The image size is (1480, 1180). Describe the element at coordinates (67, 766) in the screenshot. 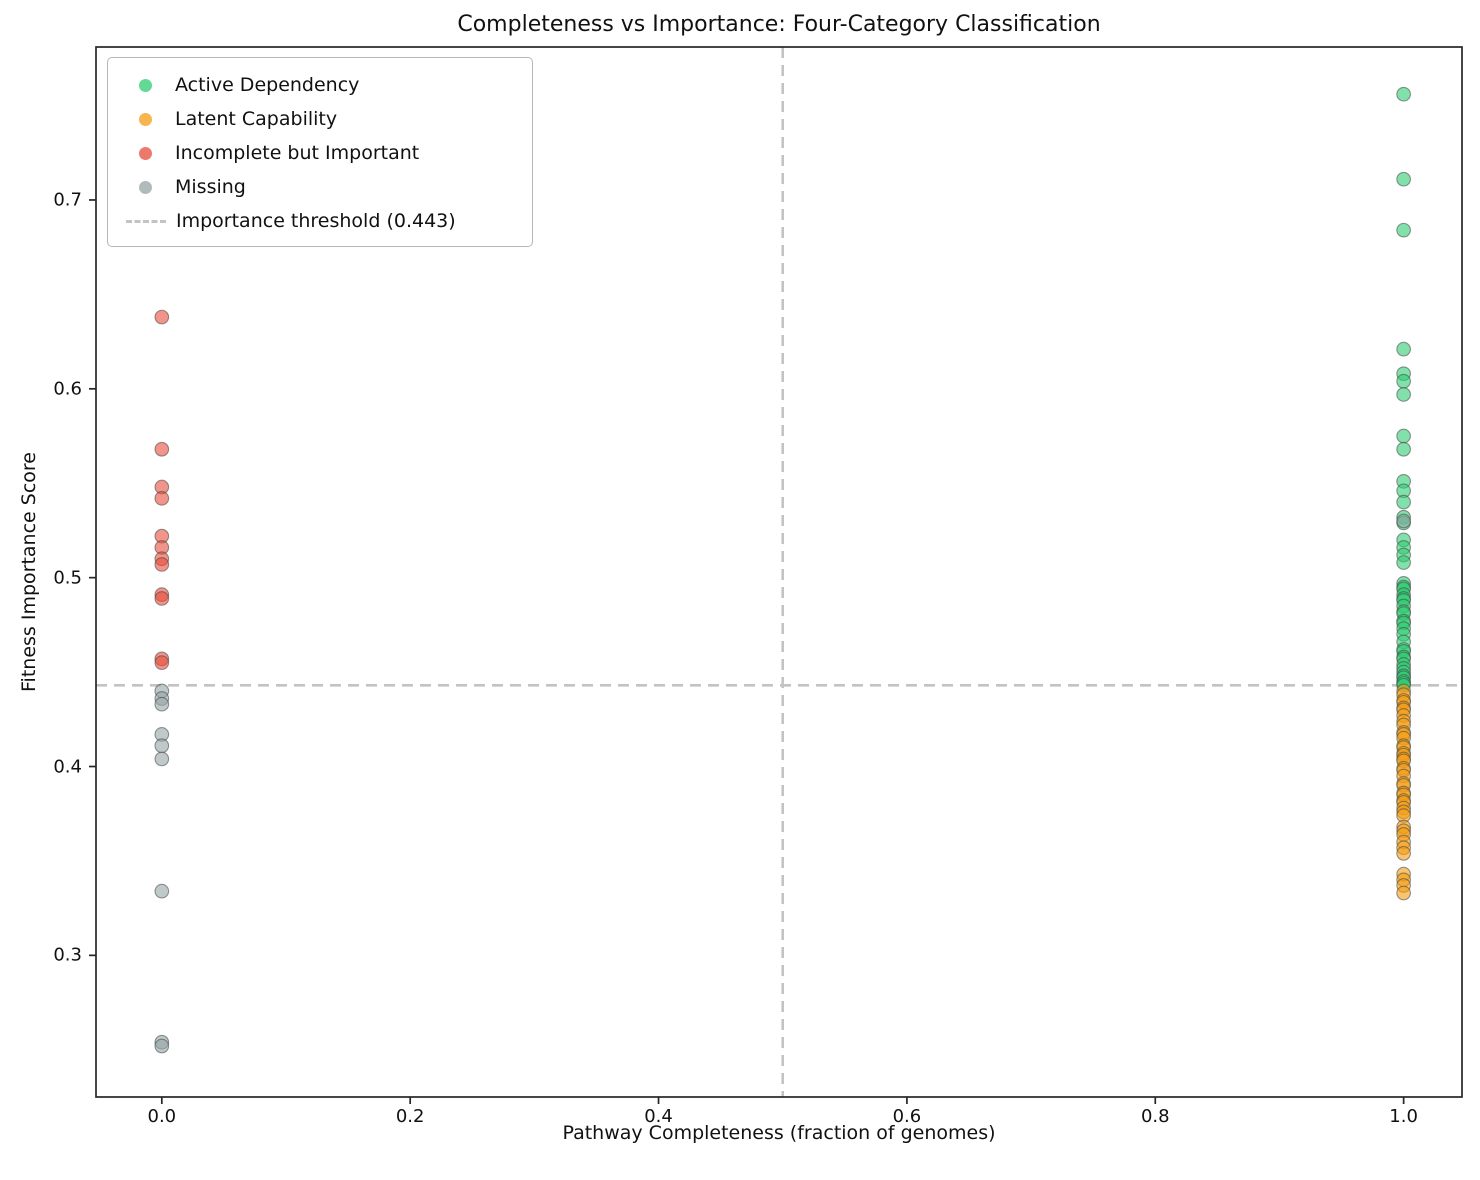

I see `y-tick-label: 0.4` at that location.